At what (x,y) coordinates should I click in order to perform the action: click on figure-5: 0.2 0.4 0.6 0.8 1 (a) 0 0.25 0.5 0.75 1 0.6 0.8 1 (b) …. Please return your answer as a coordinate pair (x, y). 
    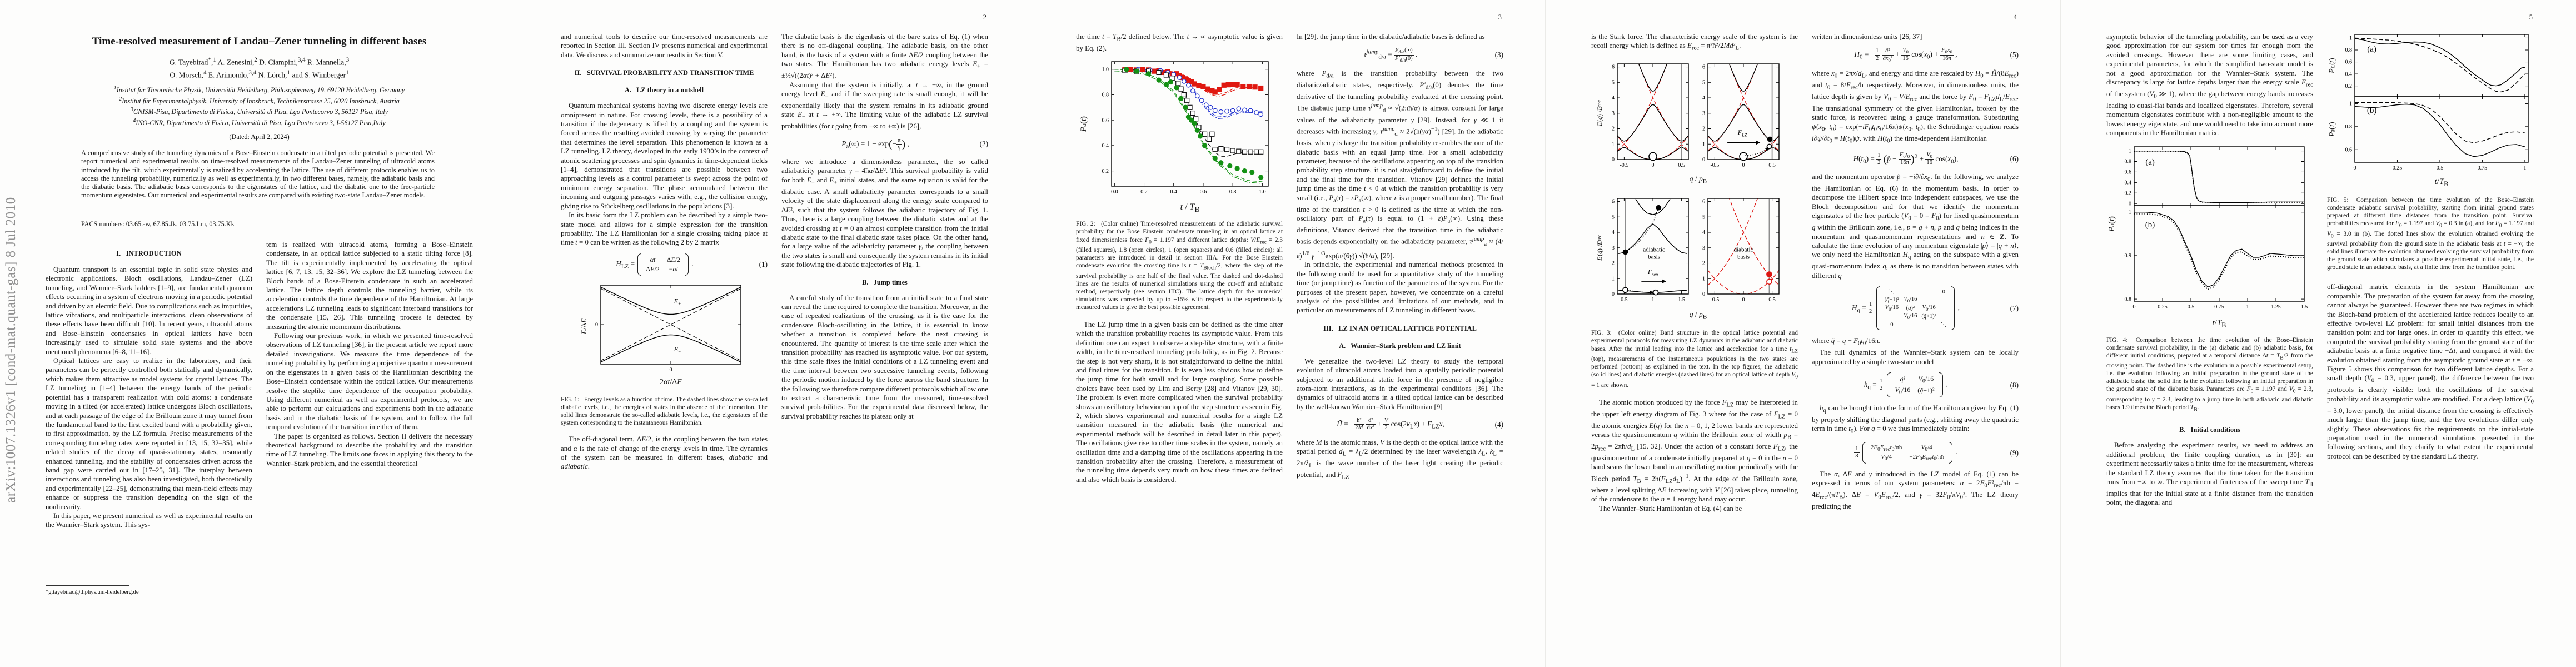
    Looking at the image, I should click on (2430, 111).